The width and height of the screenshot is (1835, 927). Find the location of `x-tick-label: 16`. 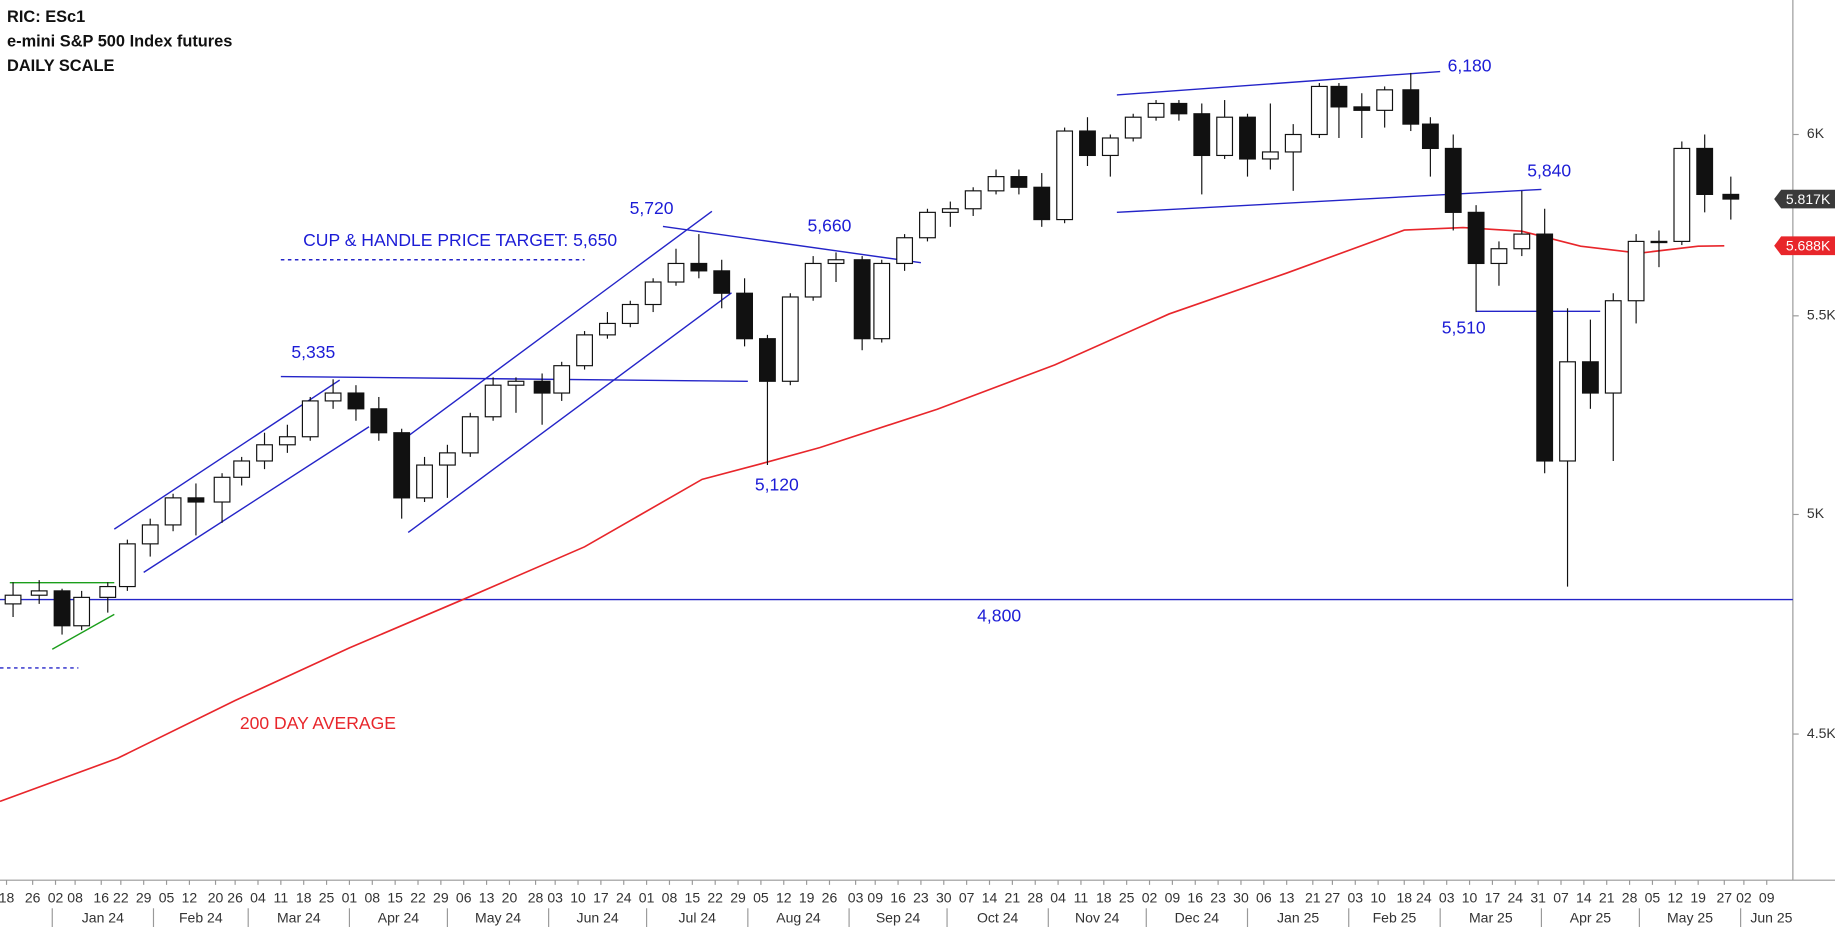

x-tick-label: 16 is located at coordinates (101, 898).